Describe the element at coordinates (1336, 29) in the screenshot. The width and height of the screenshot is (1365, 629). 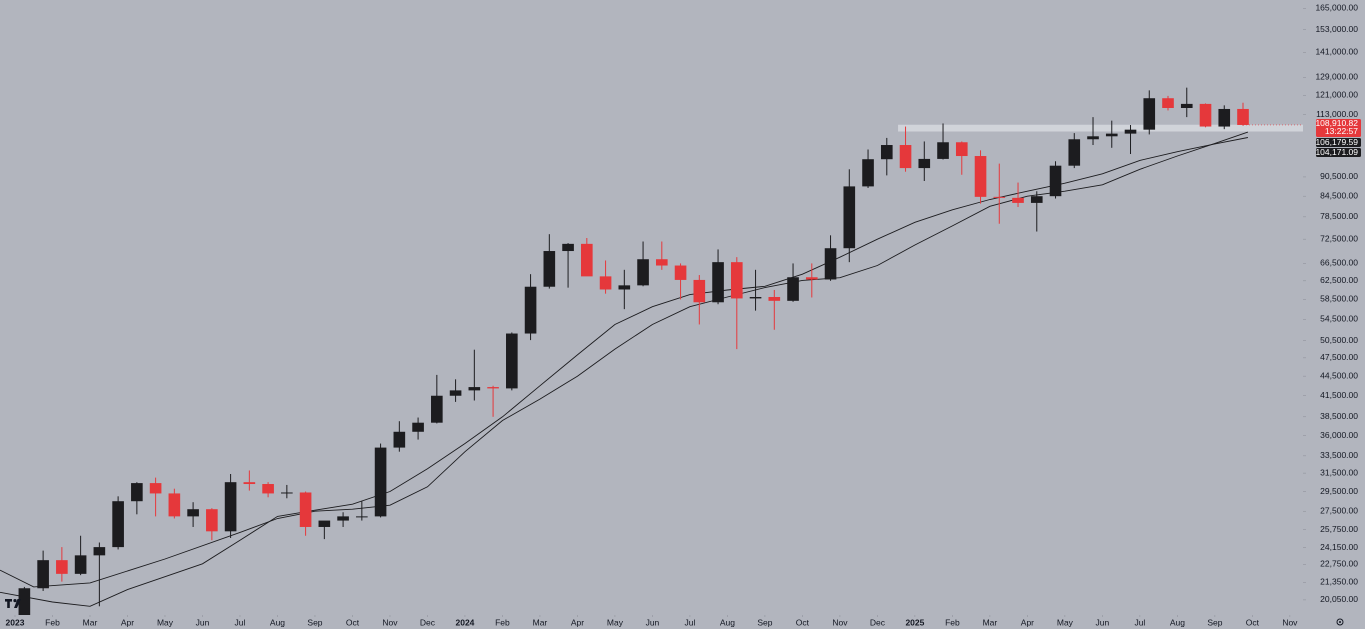
I see `y-tick-label: 153,000.00` at that location.